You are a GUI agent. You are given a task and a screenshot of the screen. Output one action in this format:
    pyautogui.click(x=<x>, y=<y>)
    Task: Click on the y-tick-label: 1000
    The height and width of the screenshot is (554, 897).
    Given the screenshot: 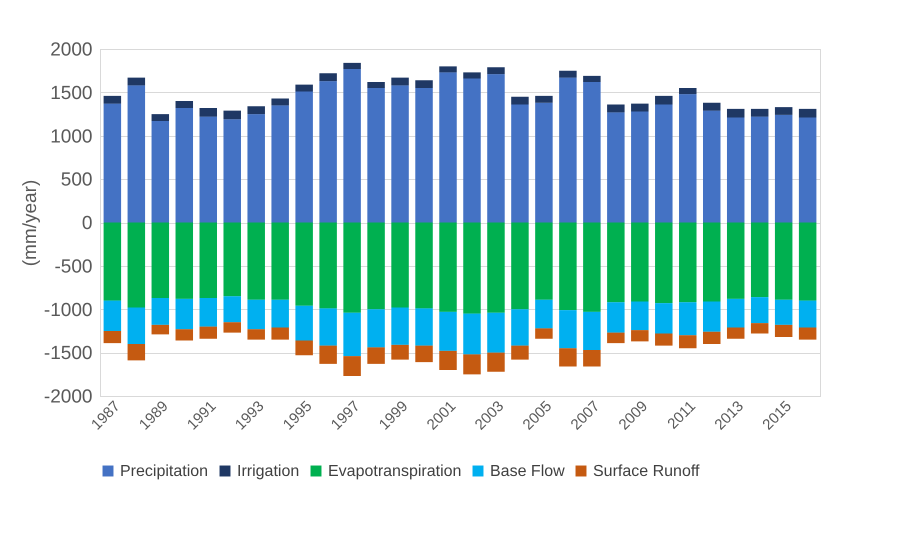 What is the action you would take?
    pyautogui.click(x=71, y=137)
    